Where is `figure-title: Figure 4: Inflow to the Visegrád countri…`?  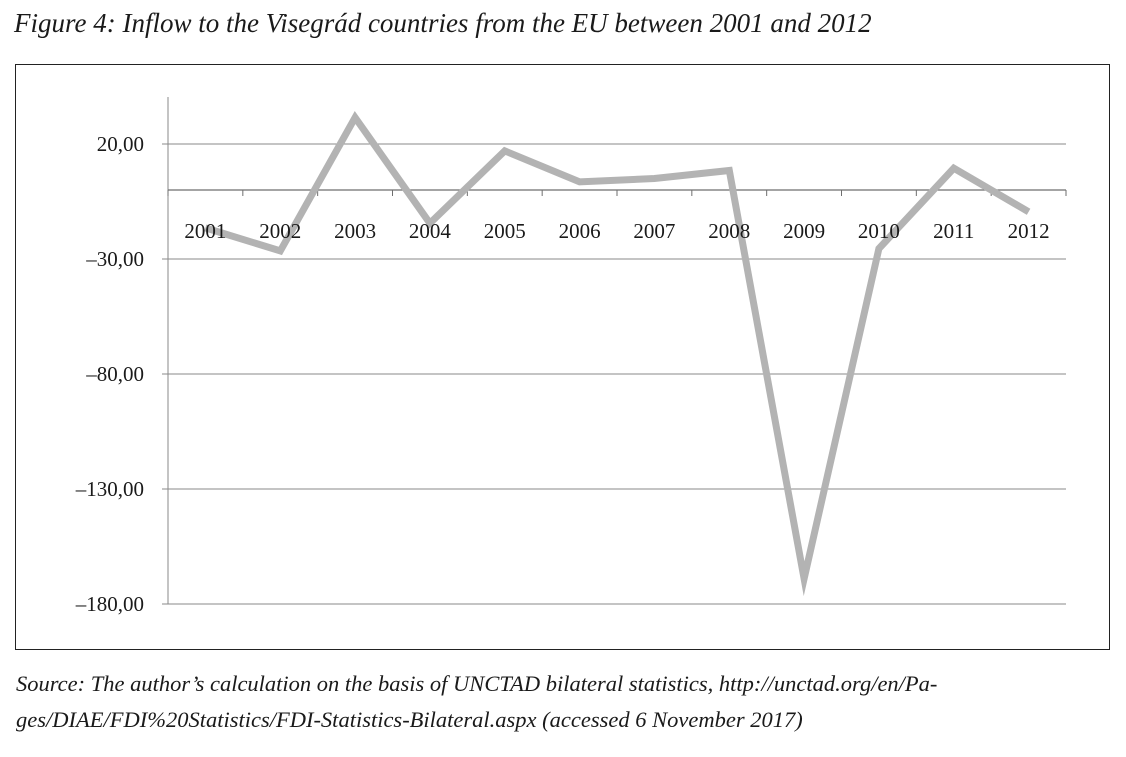 figure-title: Figure 4: Inflow to the Visegrád countri… is located at coordinates (443, 23).